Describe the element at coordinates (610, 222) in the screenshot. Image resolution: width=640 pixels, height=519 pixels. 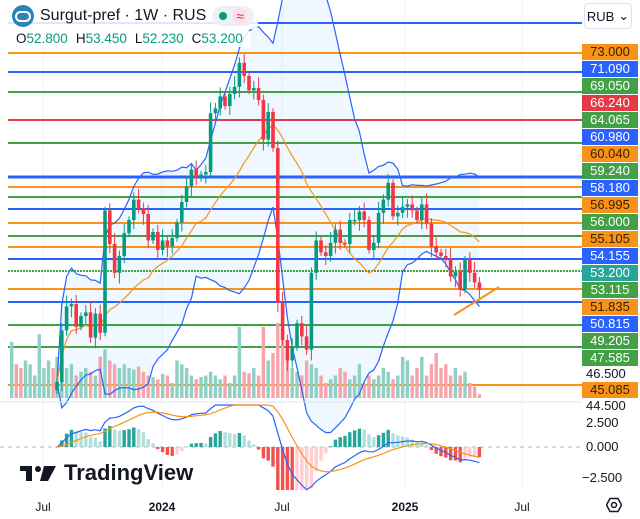
I see `price-level-label: 56.000` at that location.